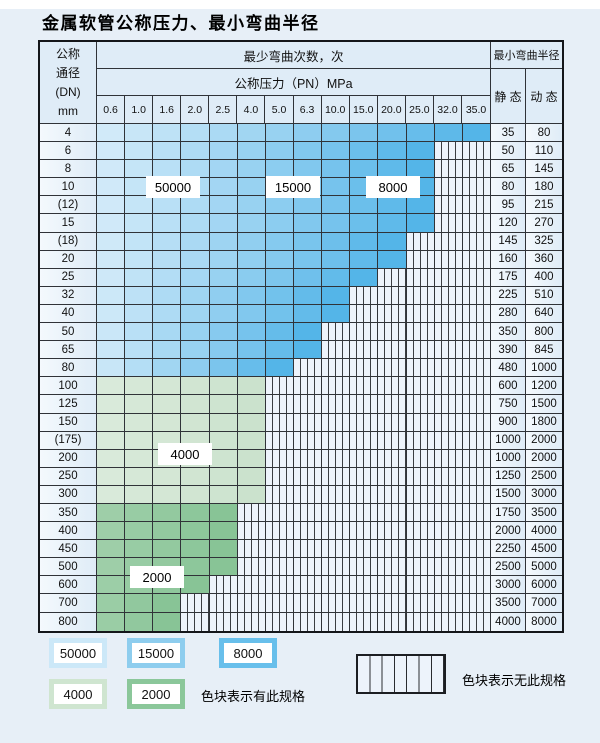 Image resolution: width=600 pixels, height=743 pixels. What do you see at coordinates (543, 205) in the screenshot?
I see `dynamic-radius-cell: 215` at bounding box center [543, 205].